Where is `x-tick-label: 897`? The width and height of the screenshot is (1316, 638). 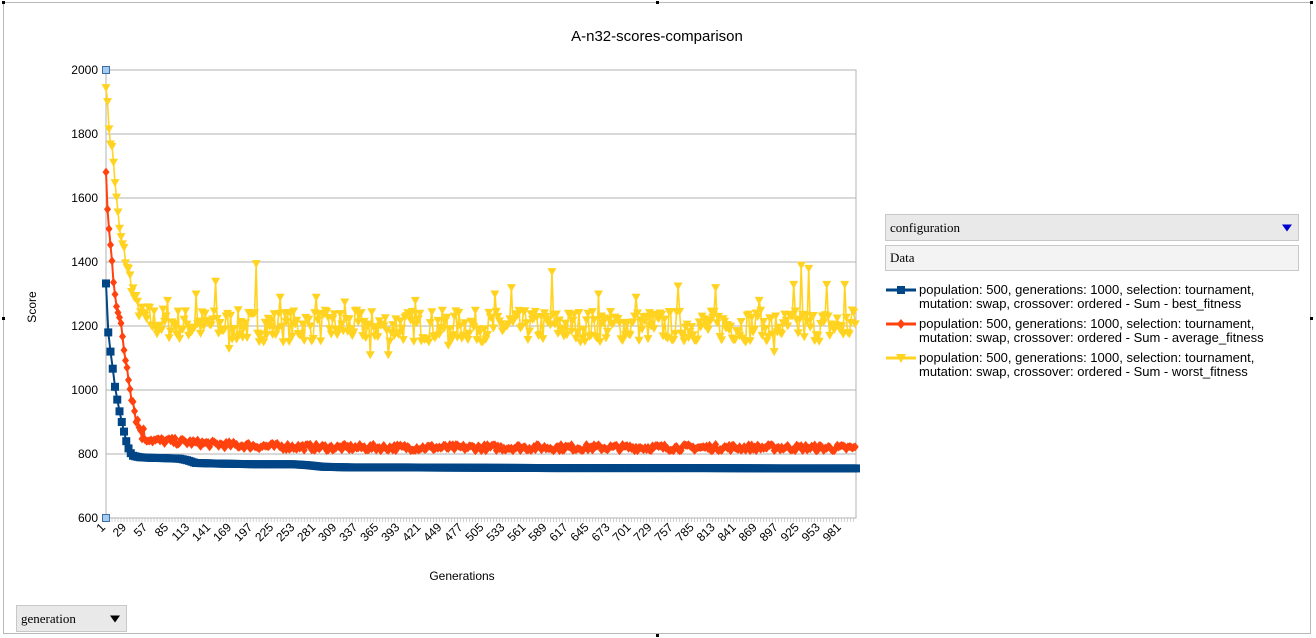 x-tick-label: 897 is located at coordinates (769, 532).